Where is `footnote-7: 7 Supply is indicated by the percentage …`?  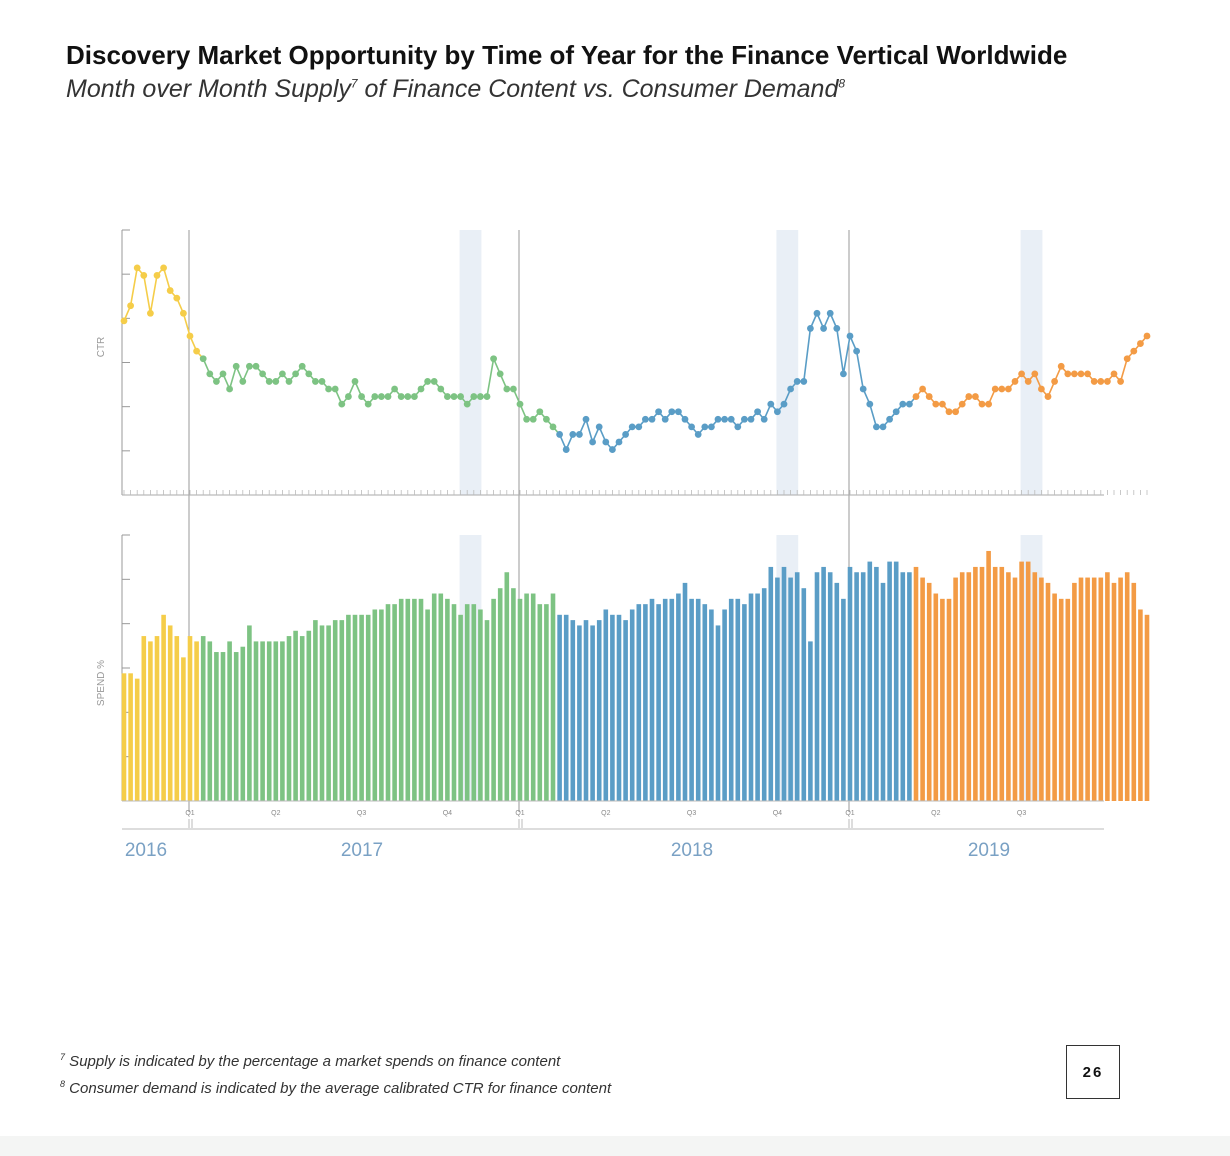 footnote-7: 7 Supply is indicated by the percentage … is located at coordinates (335, 1059).